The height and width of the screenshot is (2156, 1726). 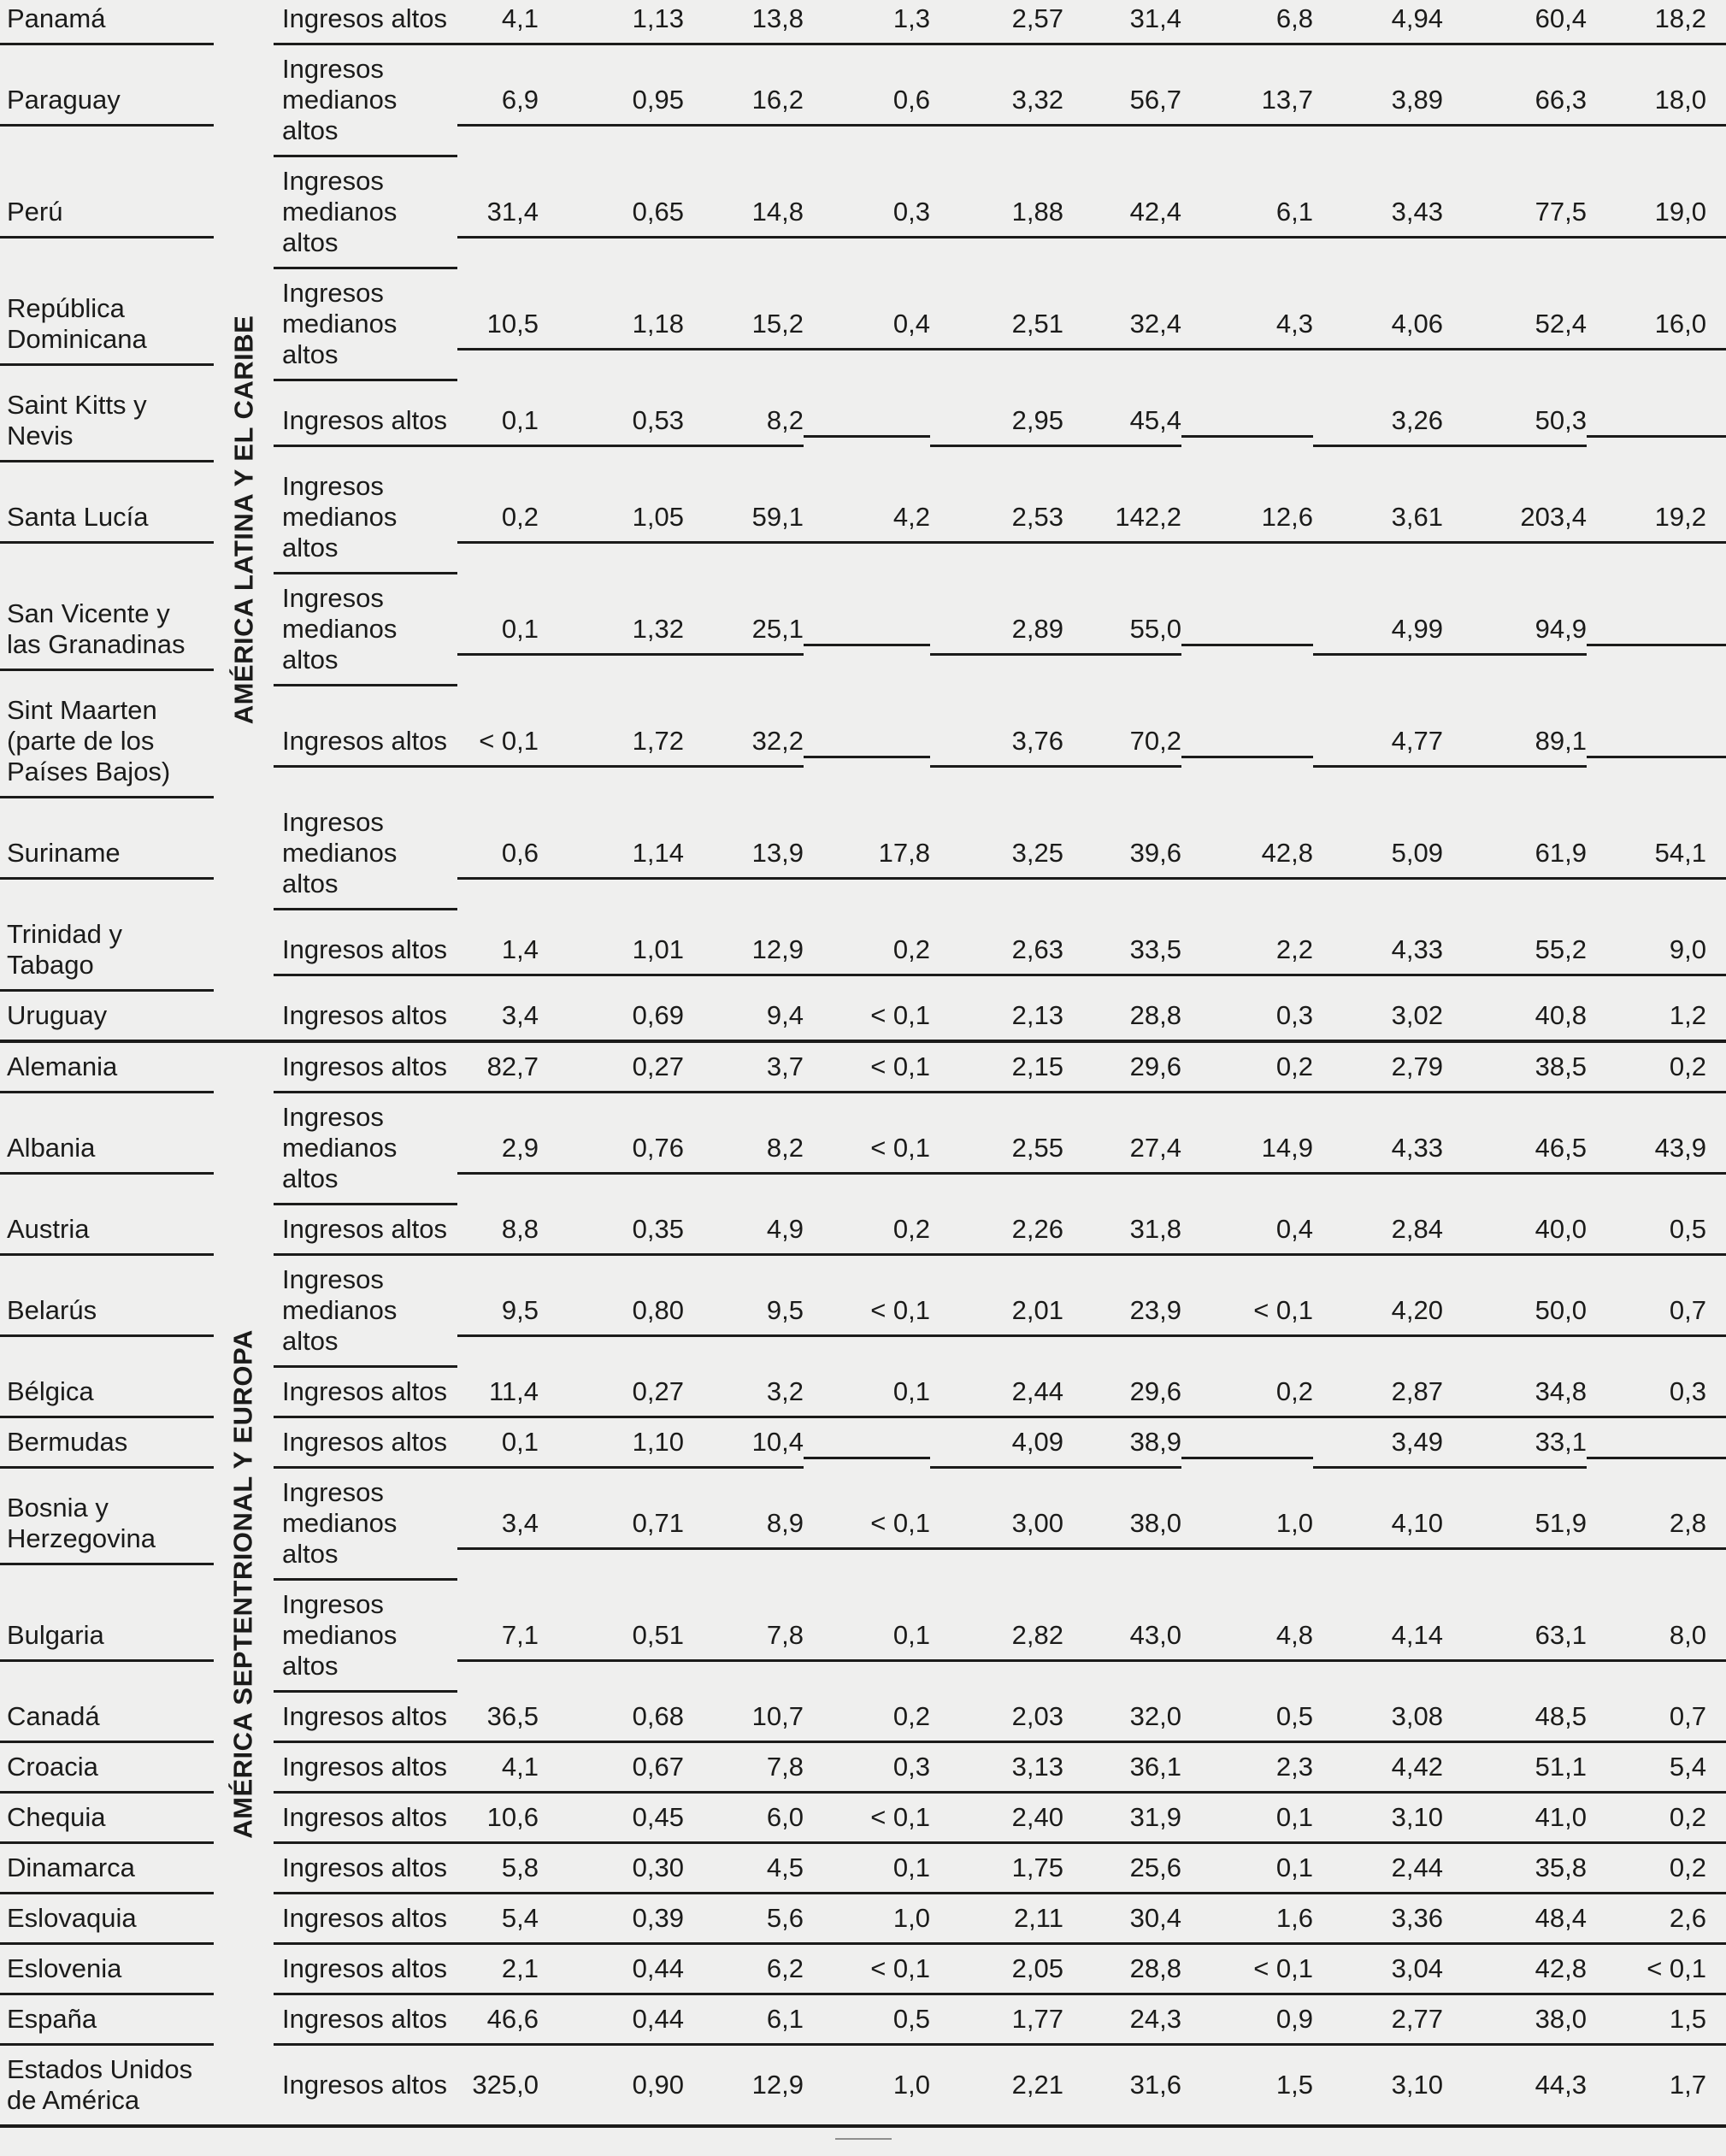 What do you see at coordinates (1122, 1869) in the screenshot?
I see `value-cell: 25,6` at bounding box center [1122, 1869].